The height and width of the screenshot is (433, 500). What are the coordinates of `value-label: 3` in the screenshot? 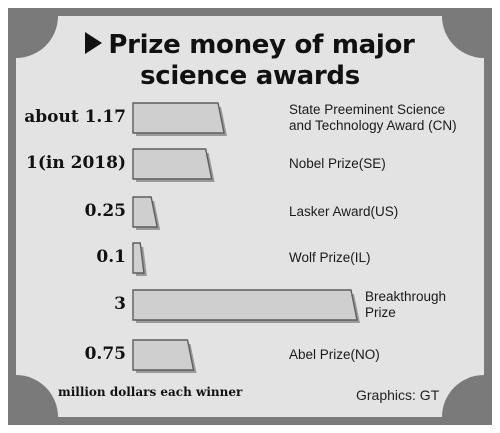 It's located at (120, 304).